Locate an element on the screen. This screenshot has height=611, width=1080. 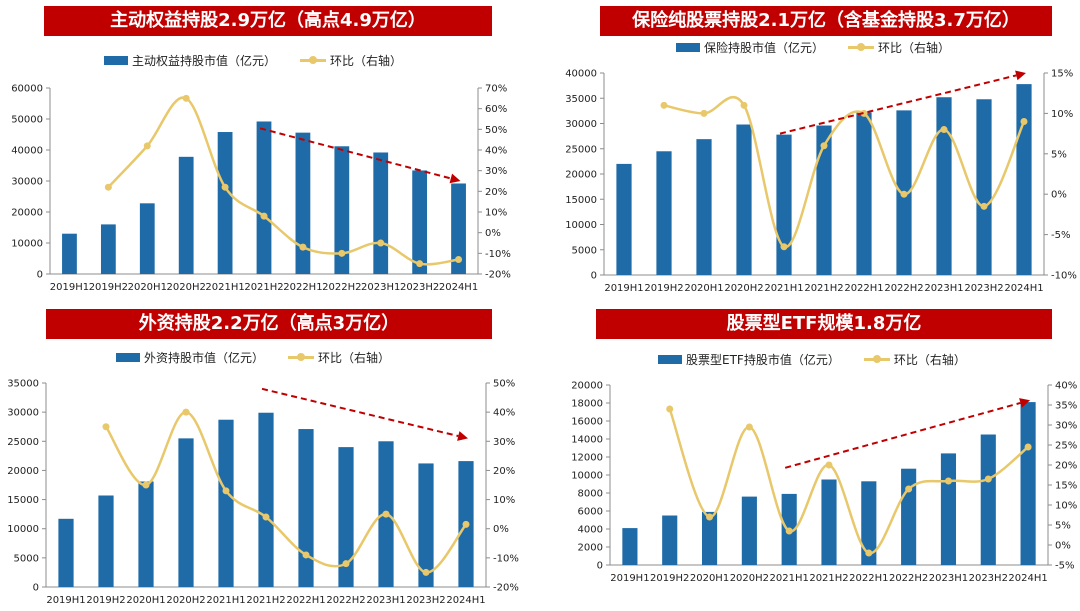
legend-bar-label: 外资持股市值（亿元） is located at coordinates (204, 358).